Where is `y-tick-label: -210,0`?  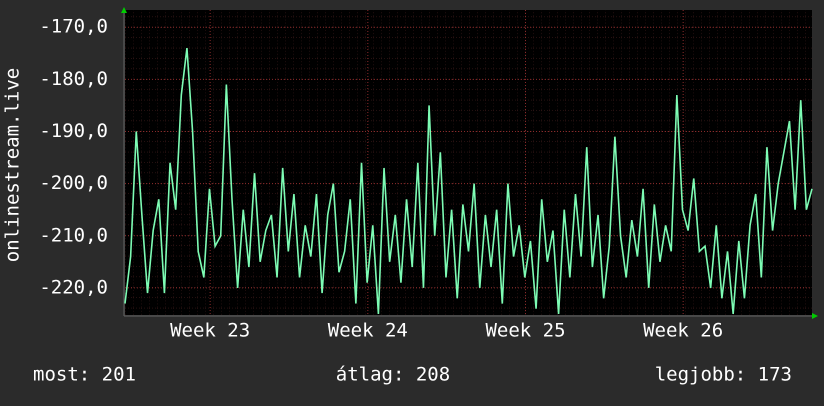 y-tick-label: -210,0 is located at coordinates (73, 235).